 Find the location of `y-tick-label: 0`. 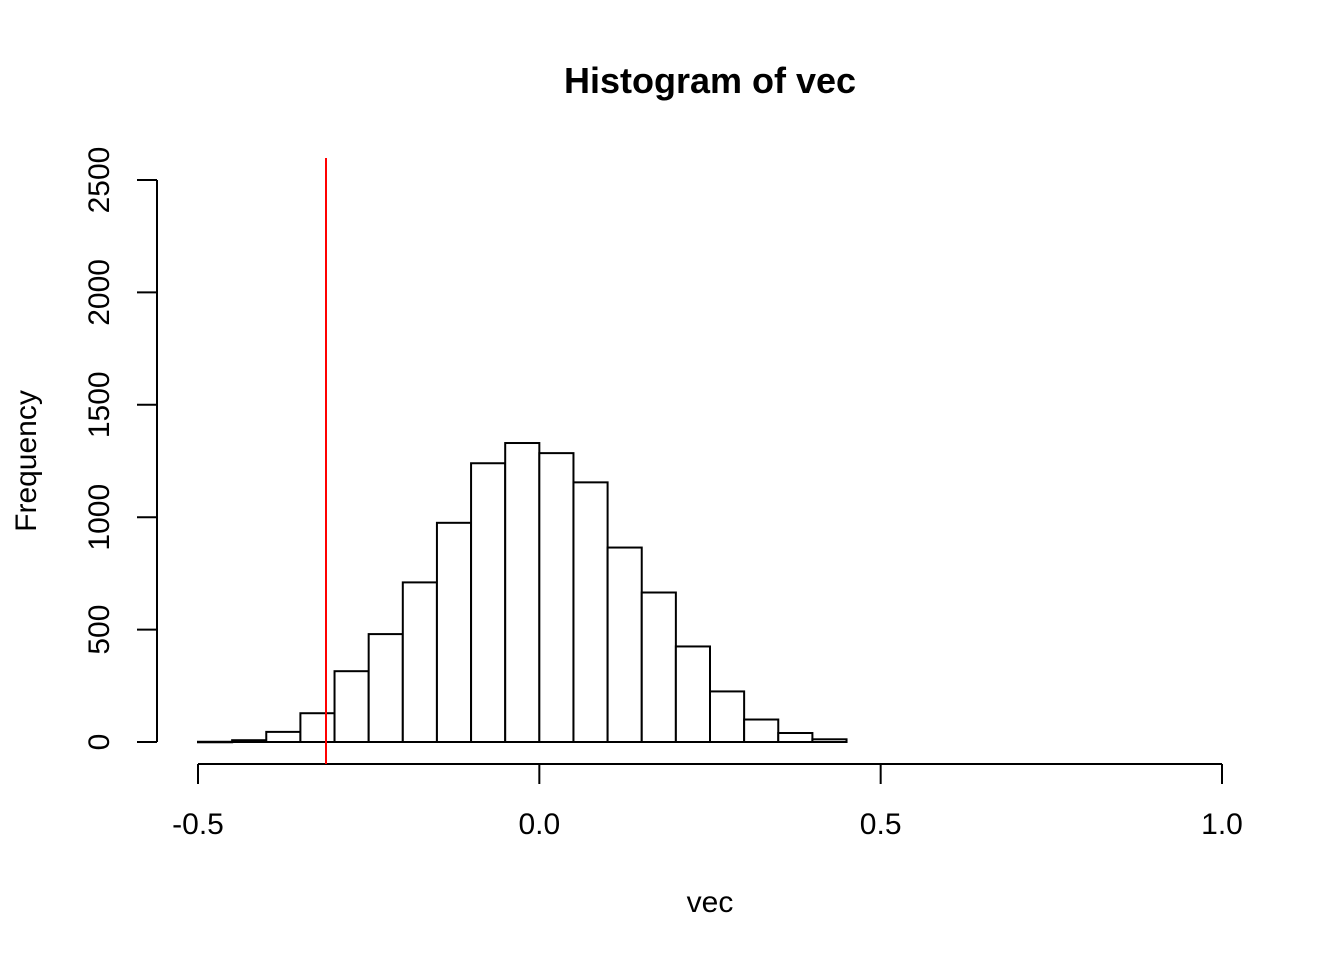

y-tick-label: 0 is located at coordinates (99, 742).